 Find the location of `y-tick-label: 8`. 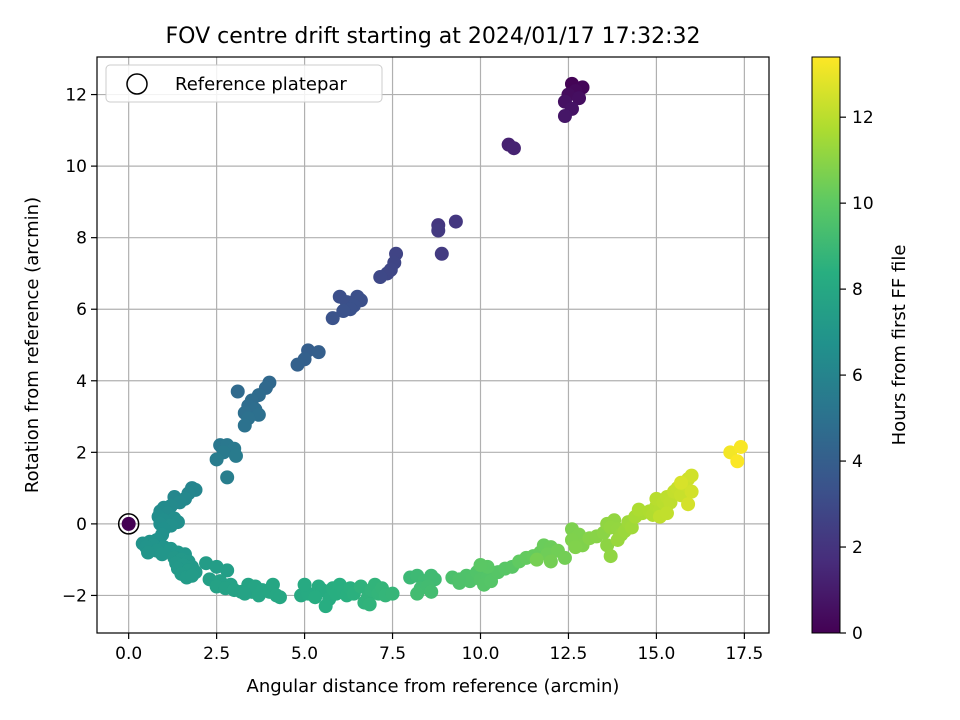

y-tick-label: 8 is located at coordinates (81, 239).